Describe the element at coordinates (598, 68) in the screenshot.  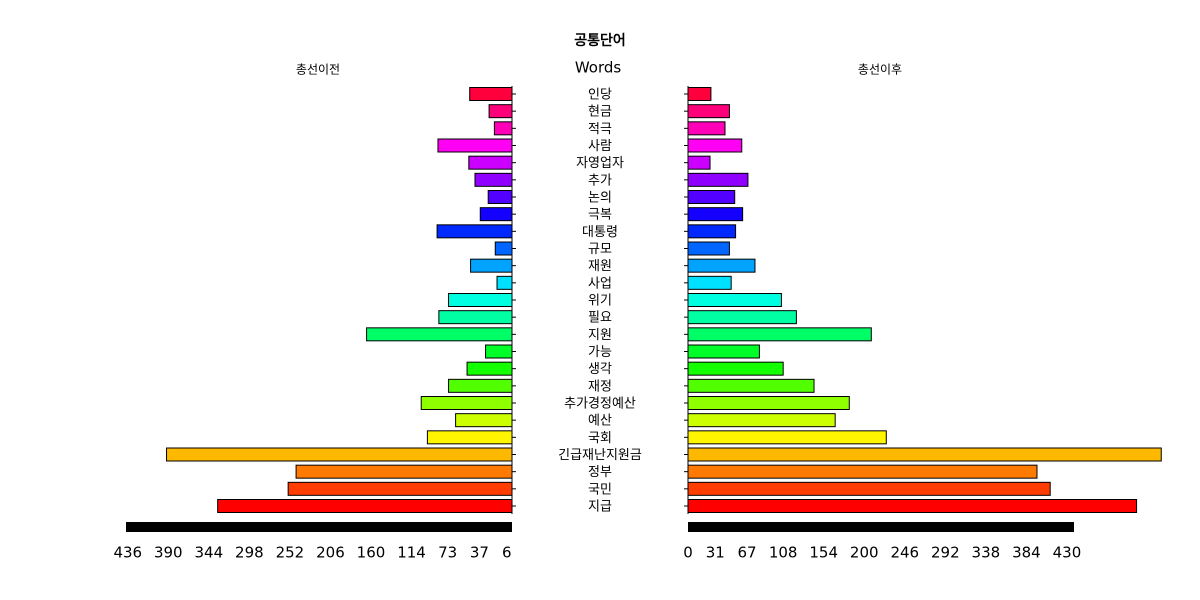
I see `center-label: Words` at that location.